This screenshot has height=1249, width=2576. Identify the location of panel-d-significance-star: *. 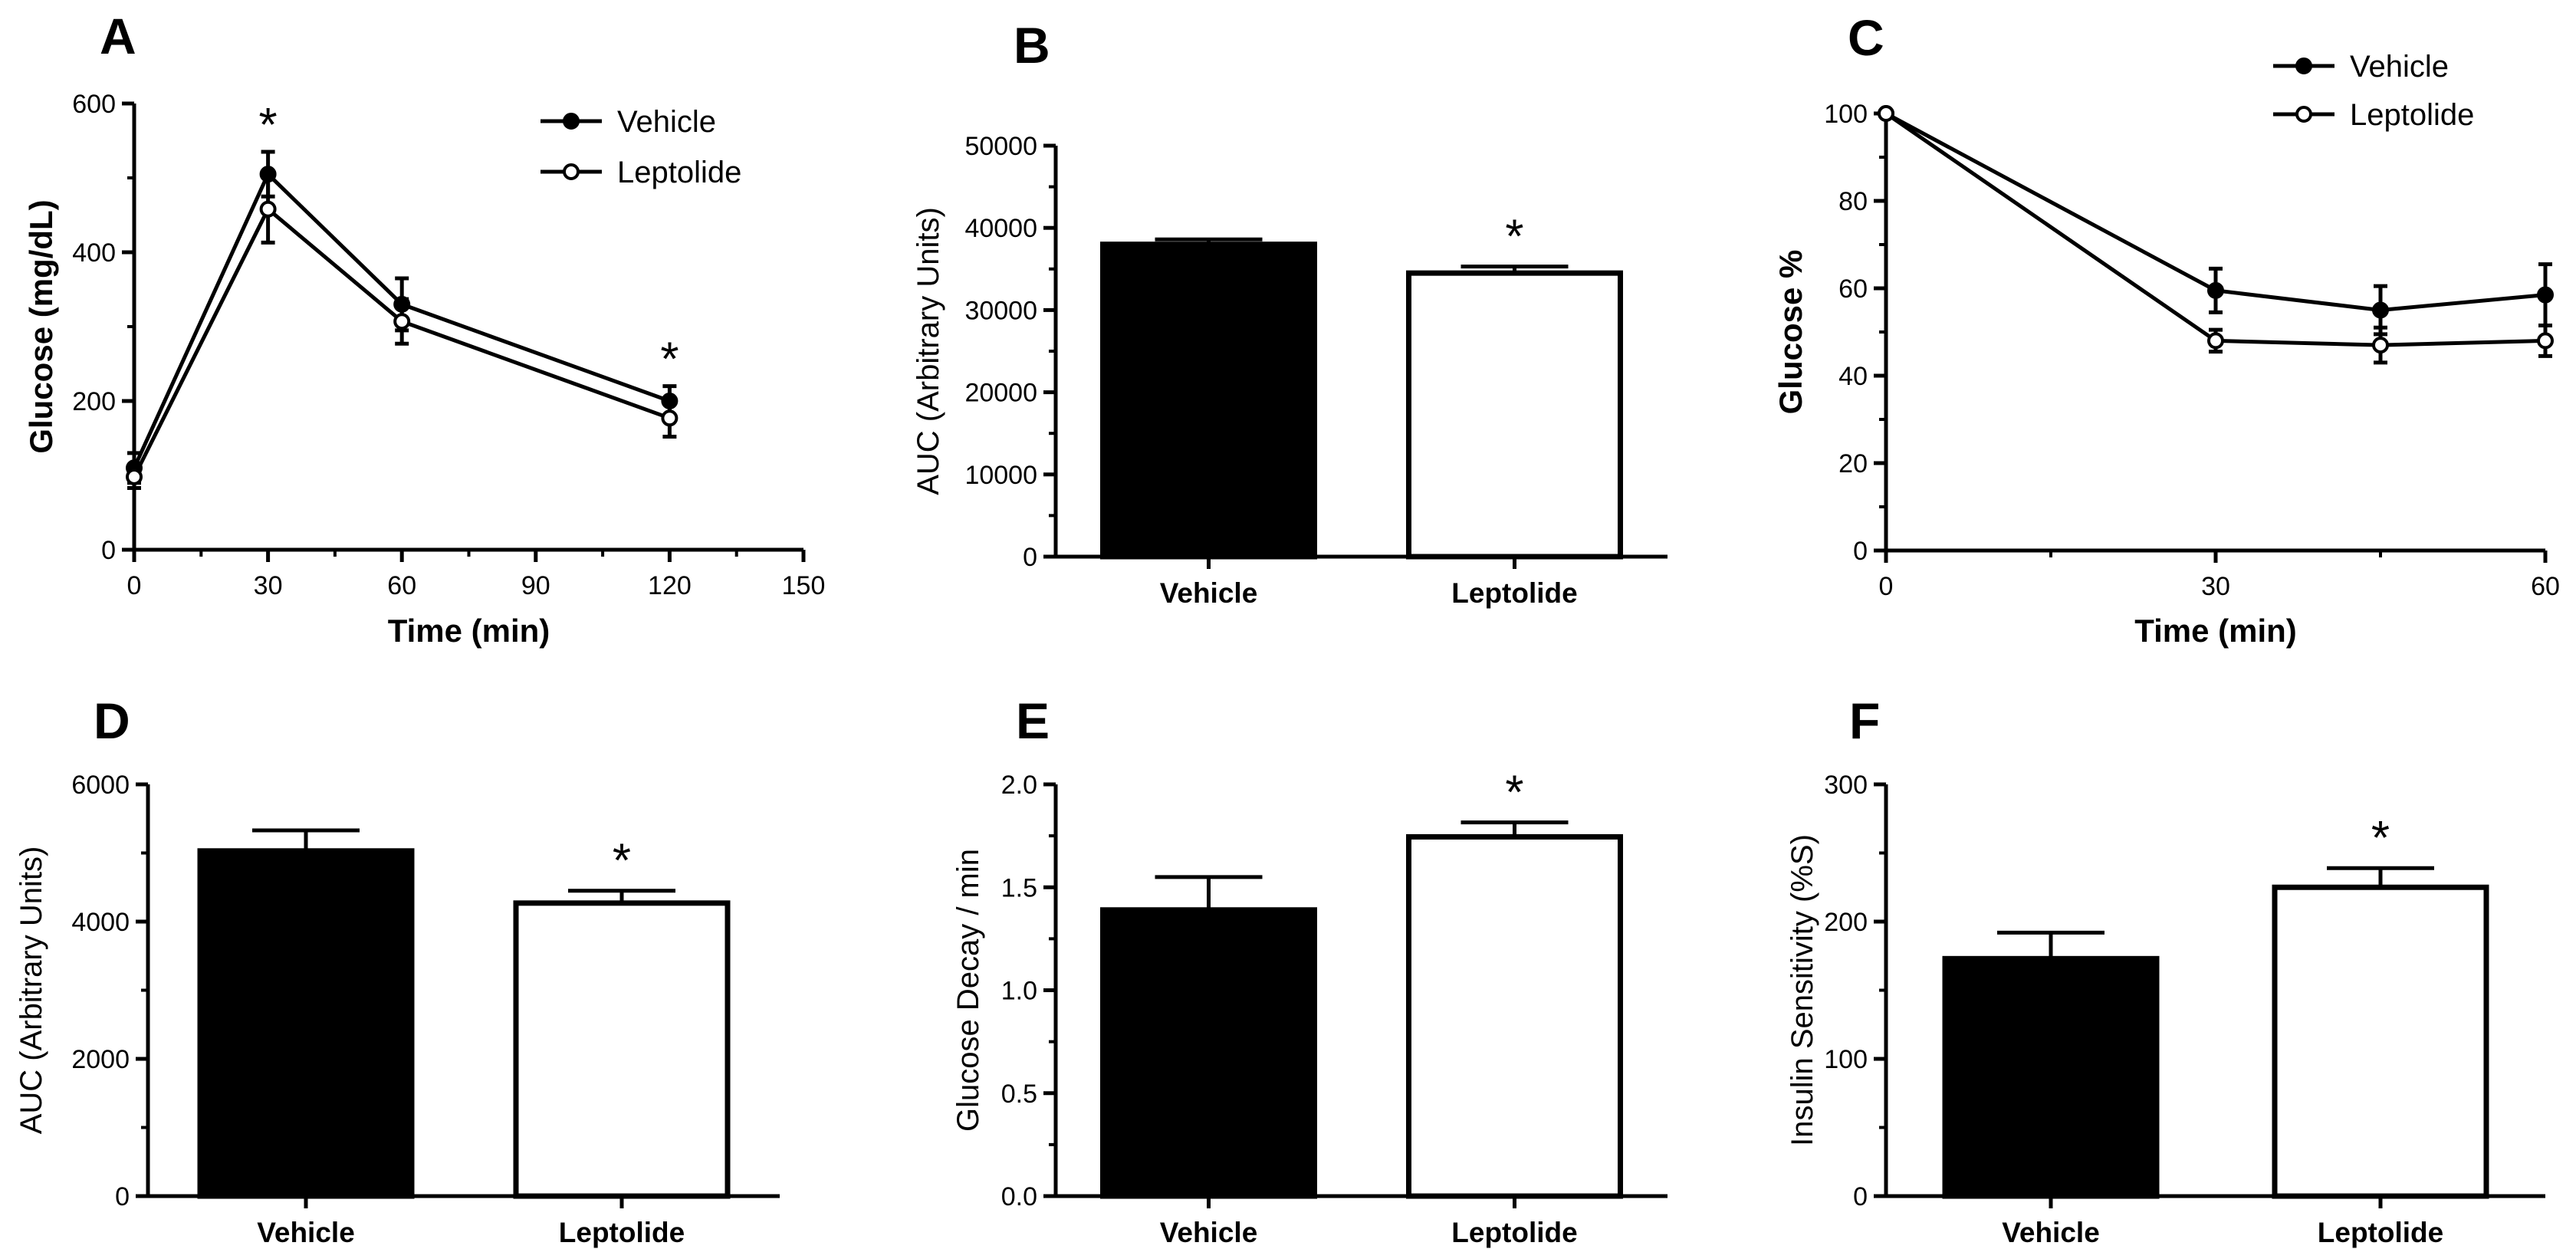
(622, 861).